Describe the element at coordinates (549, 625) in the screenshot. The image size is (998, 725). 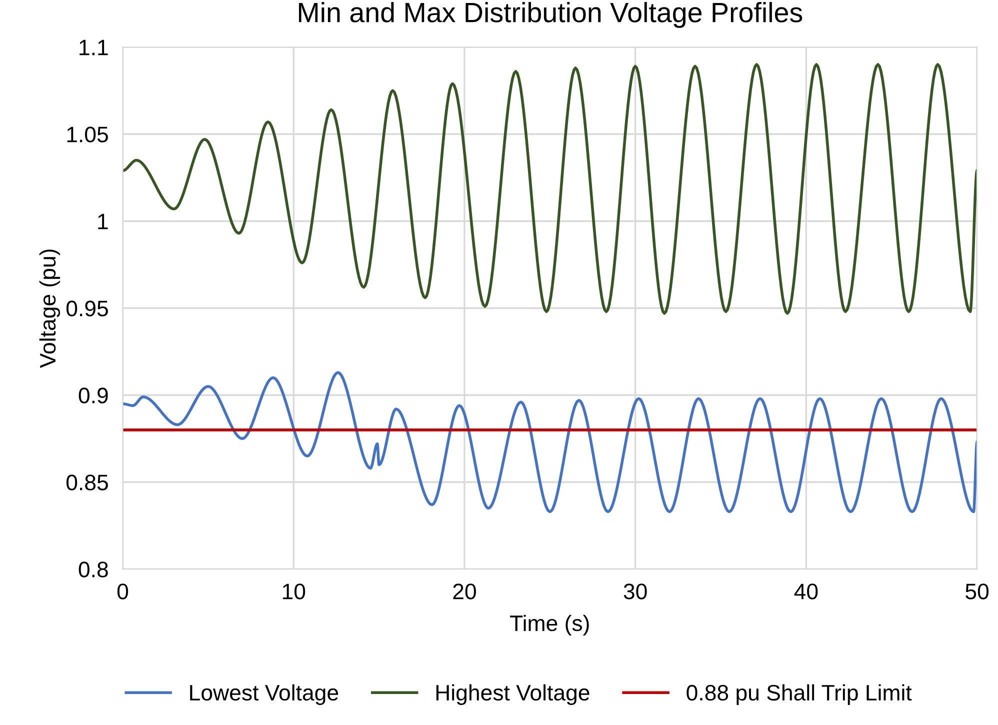
I see `x-axis-title: Time (s)` at that location.